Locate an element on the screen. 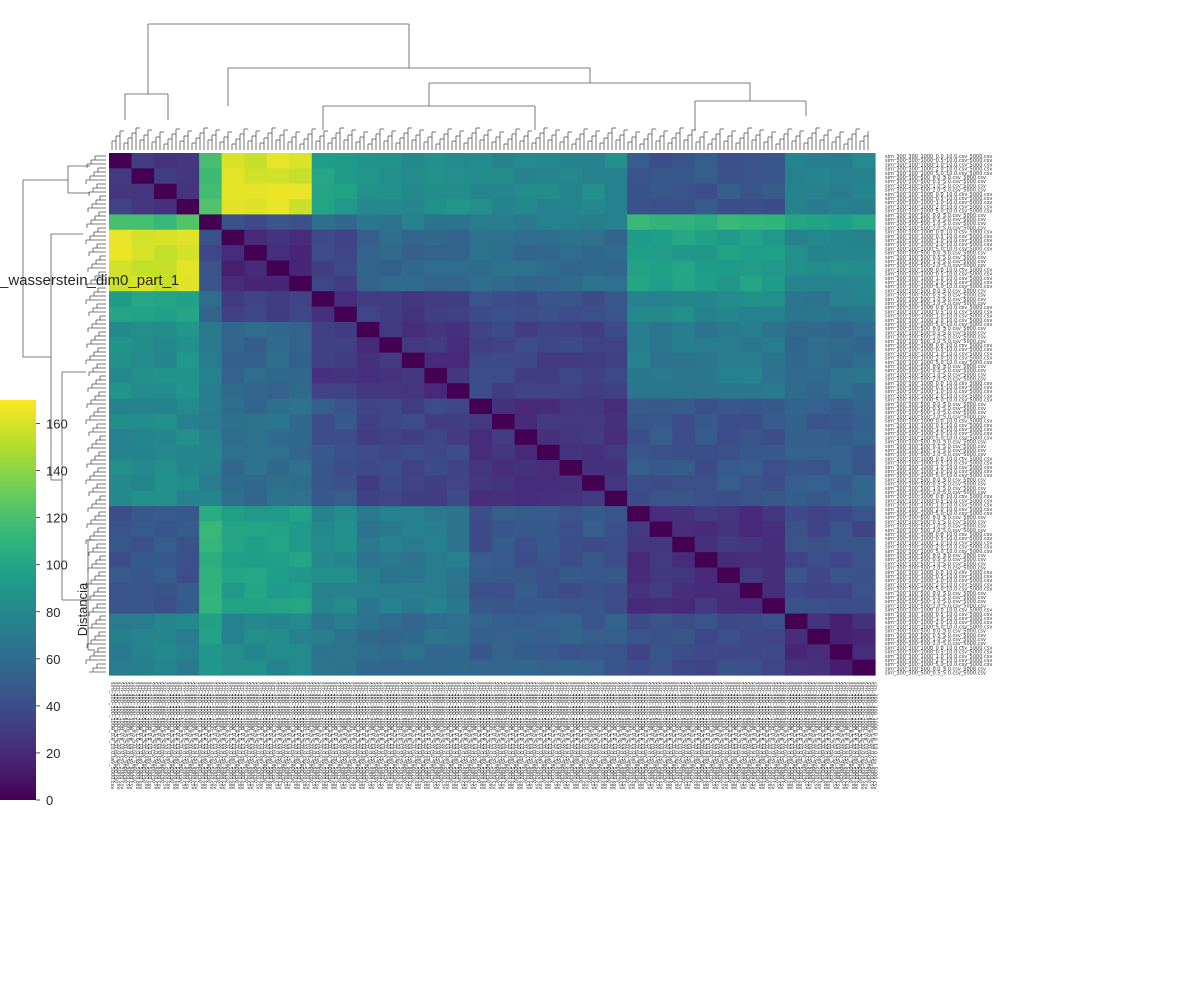 The height and width of the screenshot is (1000, 1200). row-tick-label: sim_300_300_1000_0.0_10.0.csv_5000.csv is located at coordinates (938, 422).